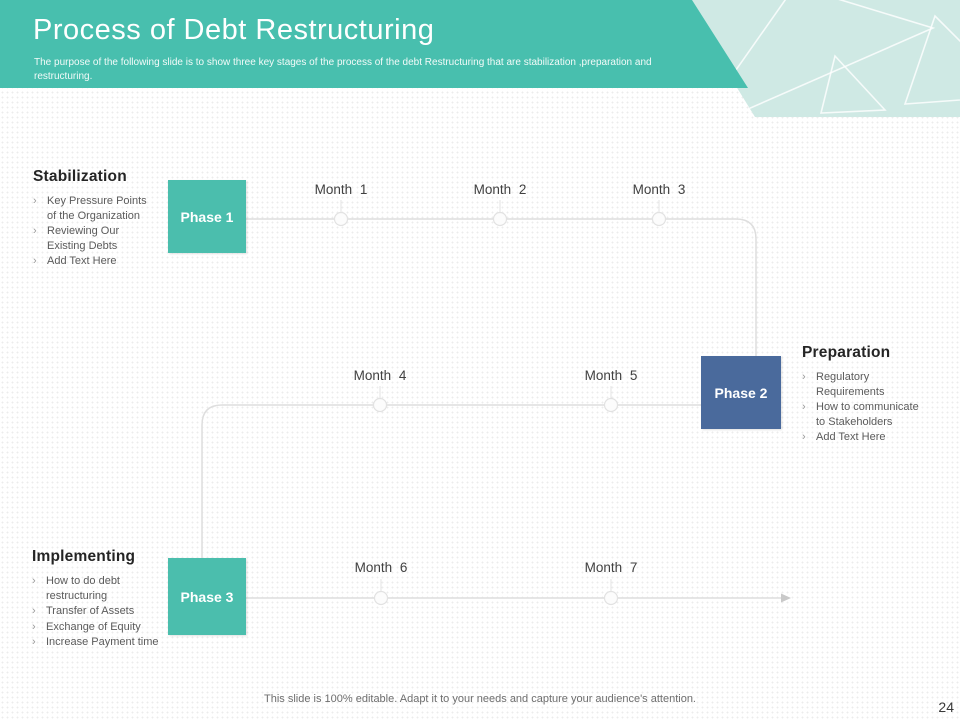 Image resolution: width=960 pixels, height=720 pixels. What do you see at coordinates (381, 567) in the screenshot?
I see `month-6-label: Month 6` at bounding box center [381, 567].